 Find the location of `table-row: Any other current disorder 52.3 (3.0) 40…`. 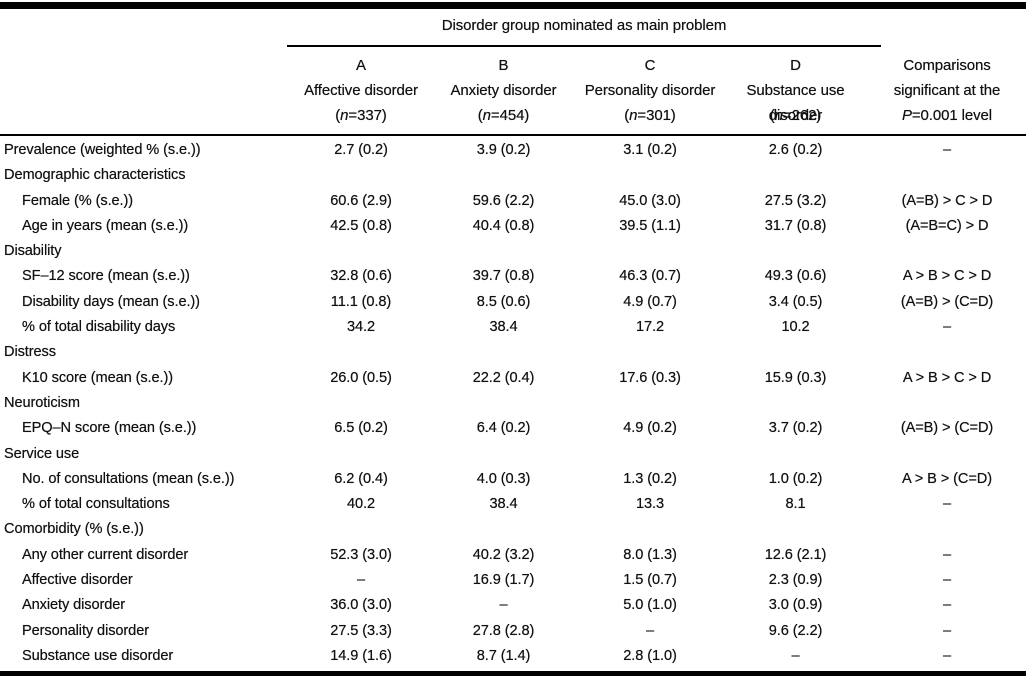

table-row: Any other current disorder 52.3 (3.0) 40… is located at coordinates (513, 555).